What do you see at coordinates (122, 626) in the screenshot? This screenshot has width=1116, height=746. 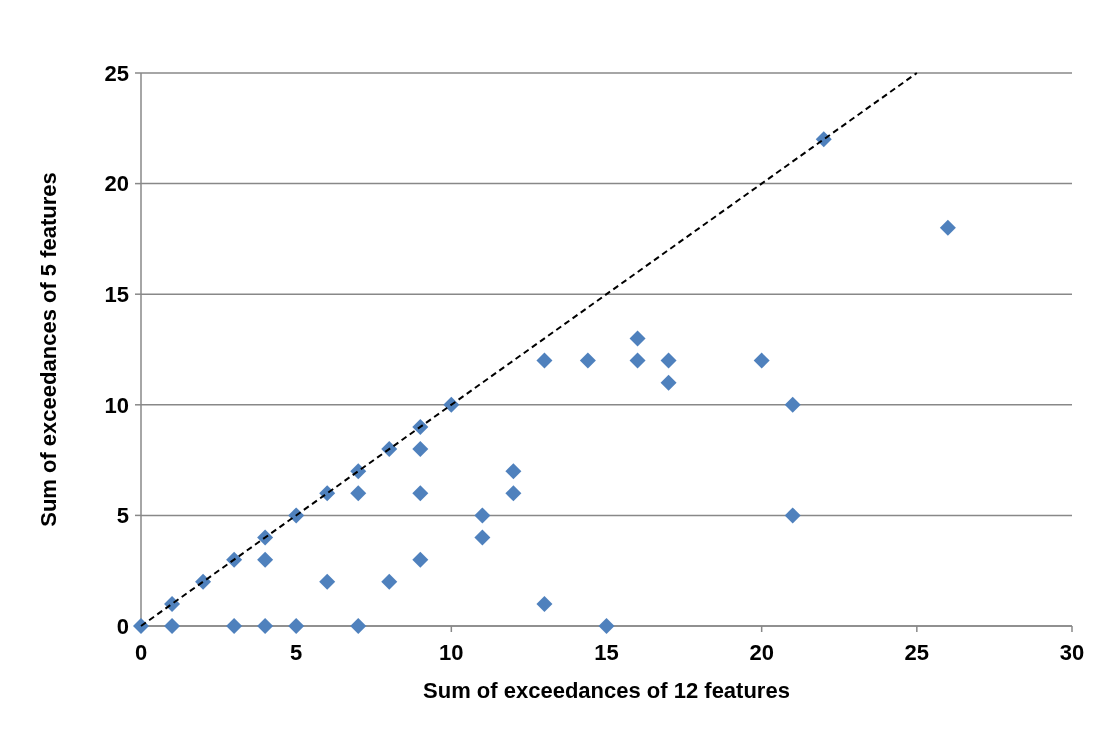 I see `y-tick-label: 0` at bounding box center [122, 626].